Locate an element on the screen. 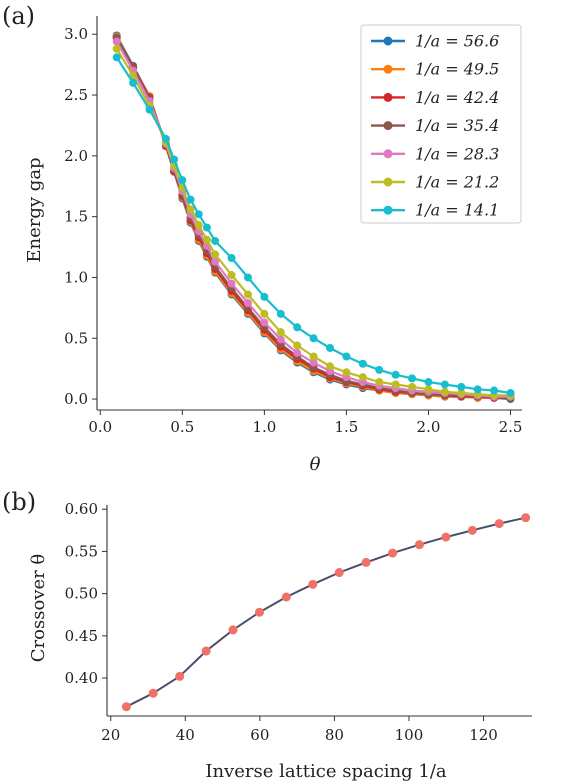 Image resolution: width=562 pixels, height=784 pixels. panel-b-y-axis-label: Crossover θ is located at coordinates (38, 608).